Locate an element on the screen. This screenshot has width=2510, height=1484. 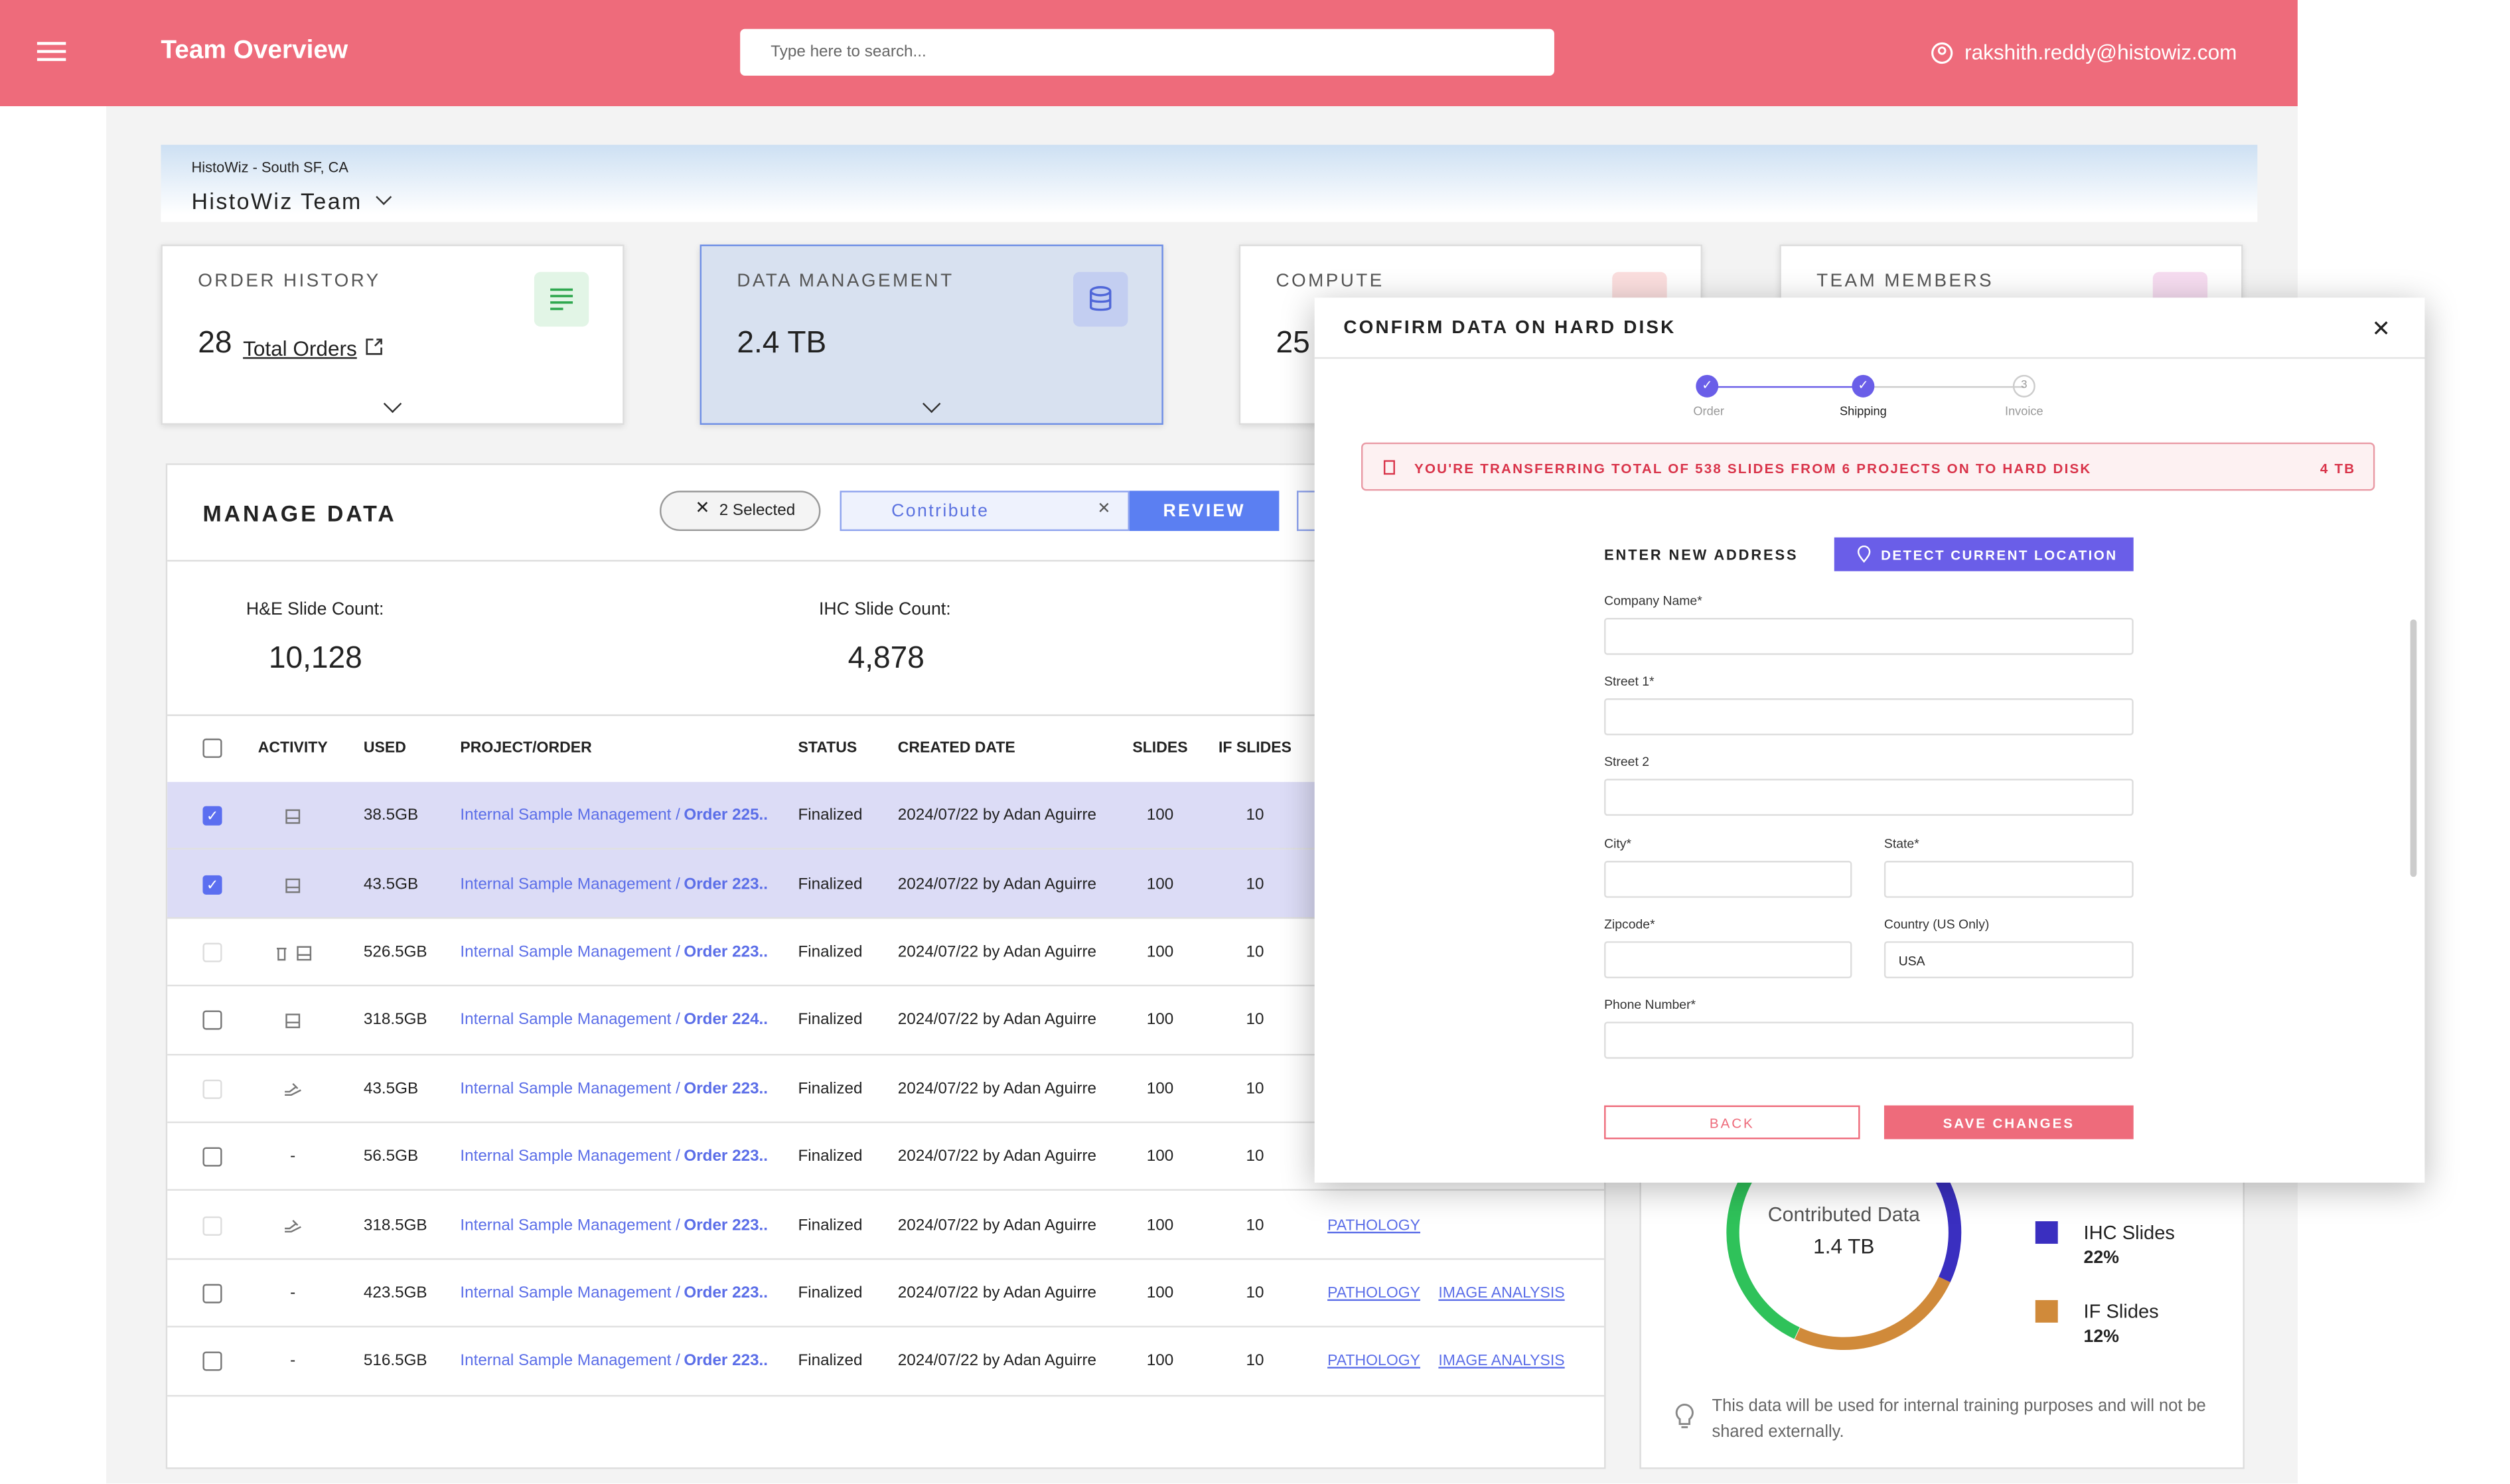
scrollbar is located at coordinates (2413, 748).